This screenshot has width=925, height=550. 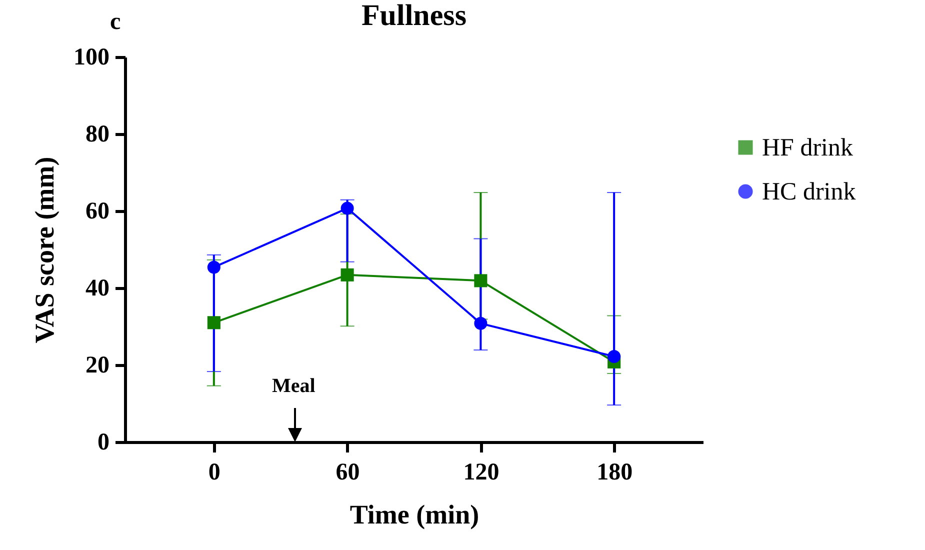 What do you see at coordinates (45, 250) in the screenshot?
I see `y-axis-title: VAS score (mm)` at bounding box center [45, 250].